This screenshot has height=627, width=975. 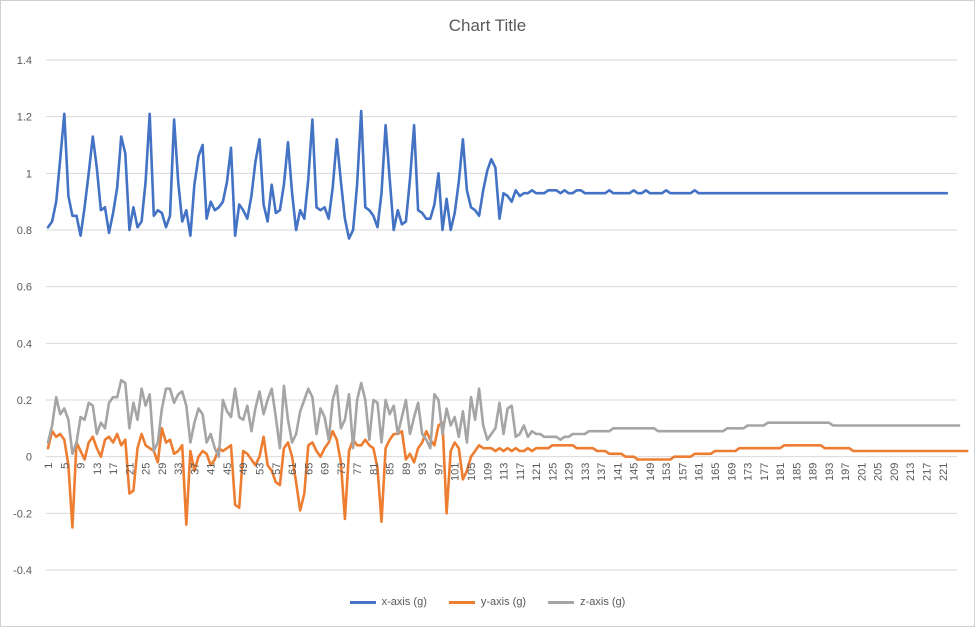 What do you see at coordinates (602, 472) in the screenshot?
I see `x-tick-label: 137` at bounding box center [602, 472].